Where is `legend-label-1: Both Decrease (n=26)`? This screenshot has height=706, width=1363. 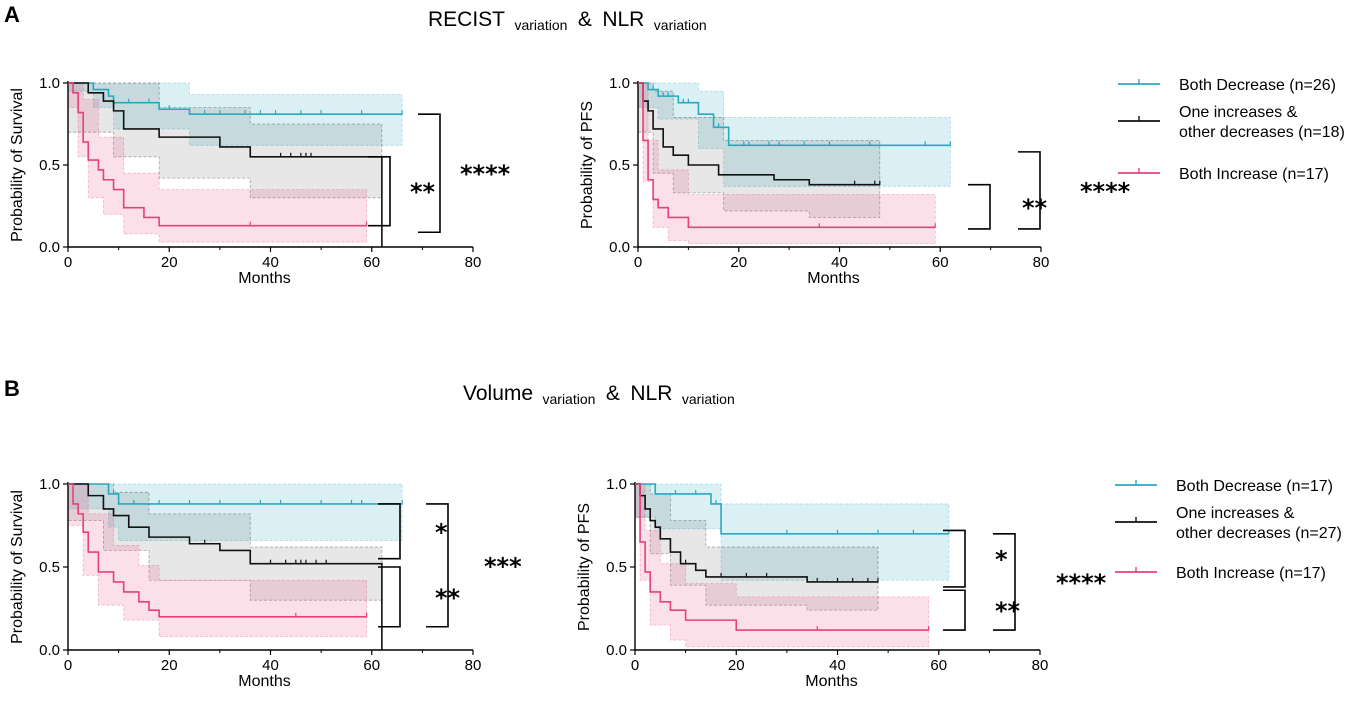
legend-label-1: Both Decrease (n=26) is located at coordinates (1257, 85).